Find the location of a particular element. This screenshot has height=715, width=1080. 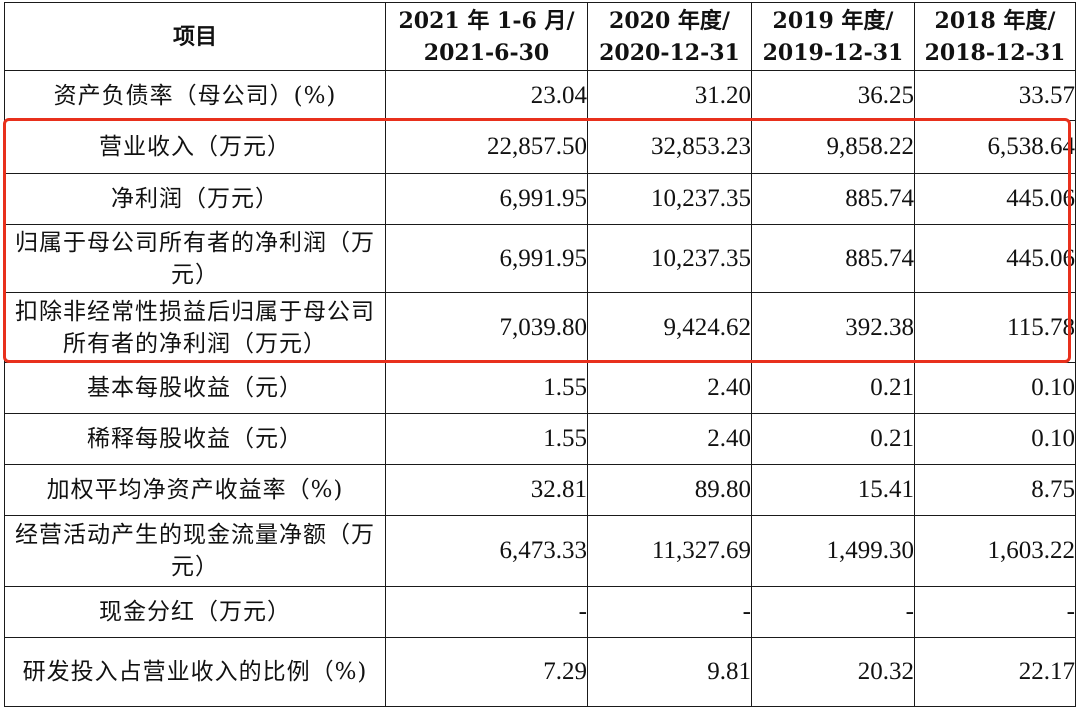

row-label: 稀释每股收益（元） is located at coordinates (195, 439).